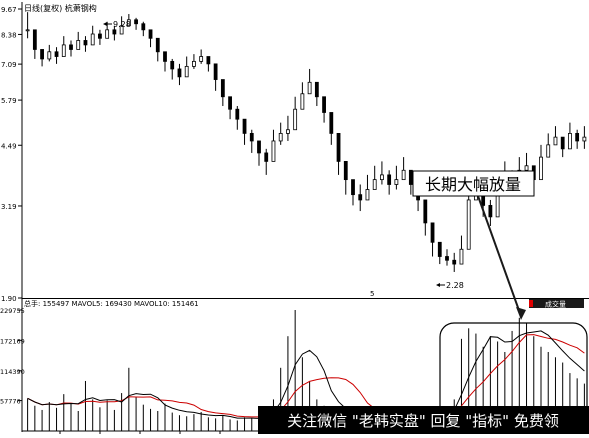 The image size is (589, 438). What do you see at coordinates (455, 285) in the screenshot?
I see `low-marker-label: 2.28` at bounding box center [455, 285].